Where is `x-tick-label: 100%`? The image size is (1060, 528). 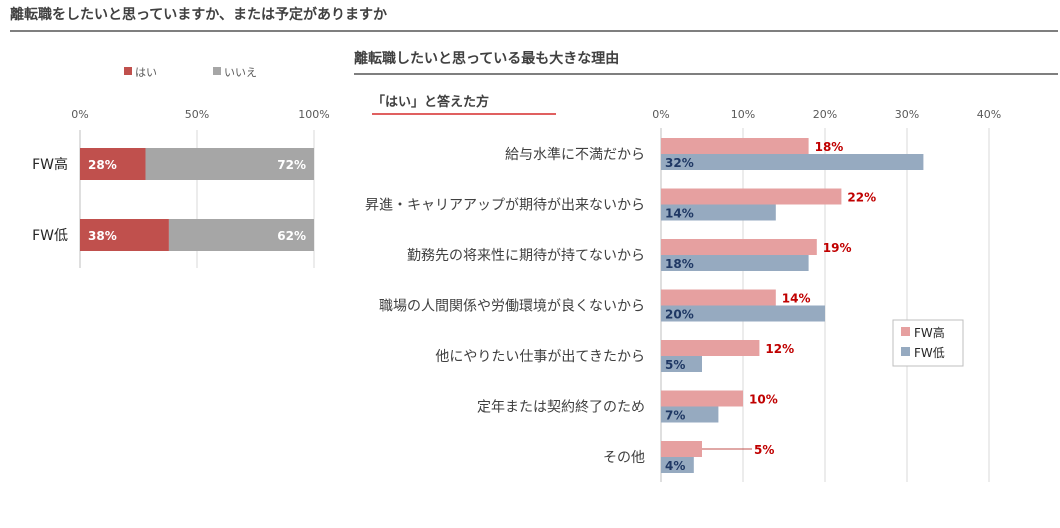
x-tick-label: 100% is located at coordinates (313, 114).